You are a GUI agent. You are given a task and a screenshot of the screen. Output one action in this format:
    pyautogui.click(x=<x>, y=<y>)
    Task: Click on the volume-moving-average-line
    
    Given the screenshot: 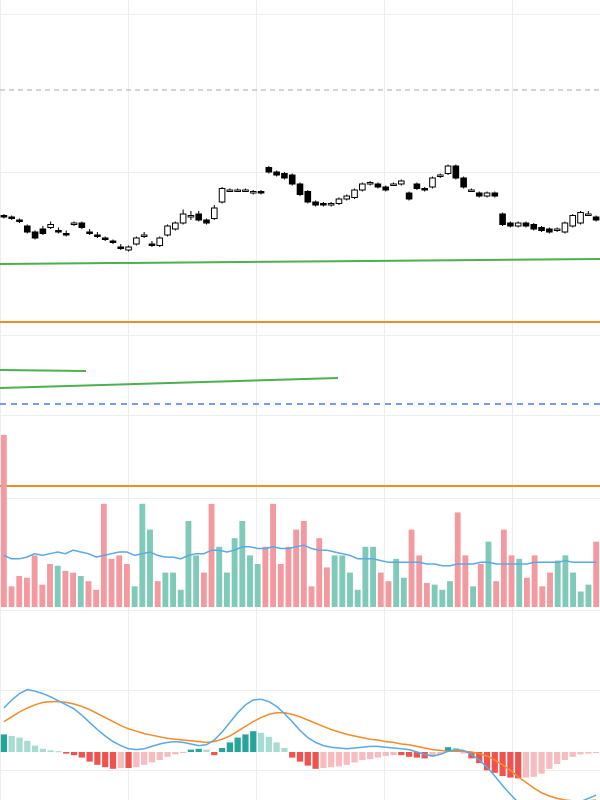 What is the action you would take?
    pyautogui.click(x=300, y=555)
    